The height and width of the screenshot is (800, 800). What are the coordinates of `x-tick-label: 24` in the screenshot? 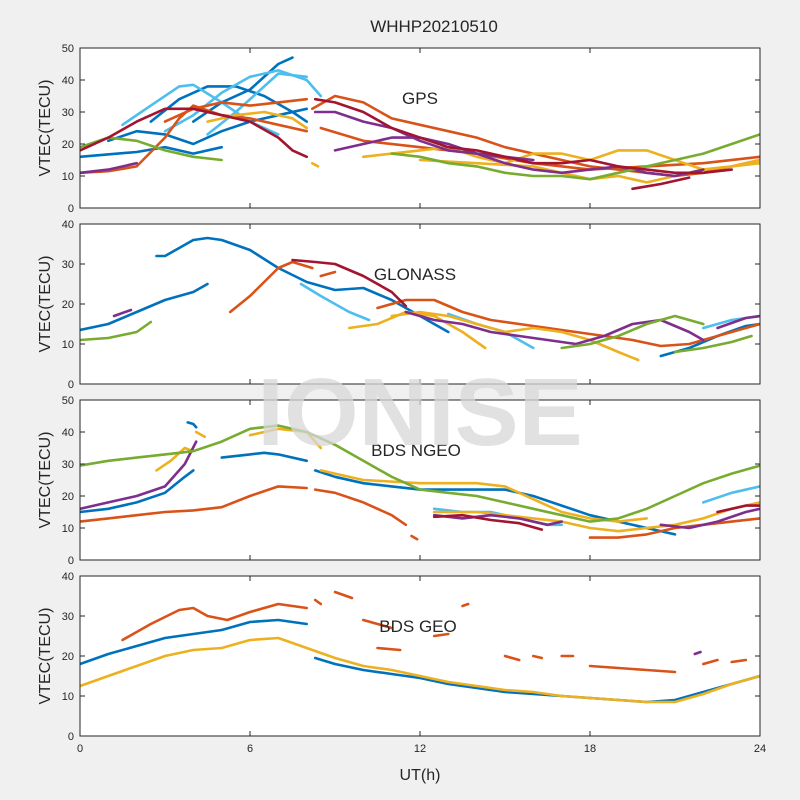 It's located at (760, 749).